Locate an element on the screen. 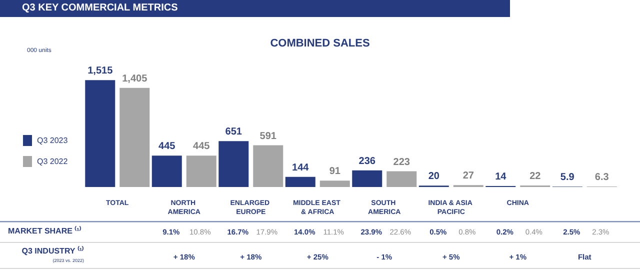 The width and height of the screenshot is (640, 272). data-label: 1,405 is located at coordinates (135, 78).